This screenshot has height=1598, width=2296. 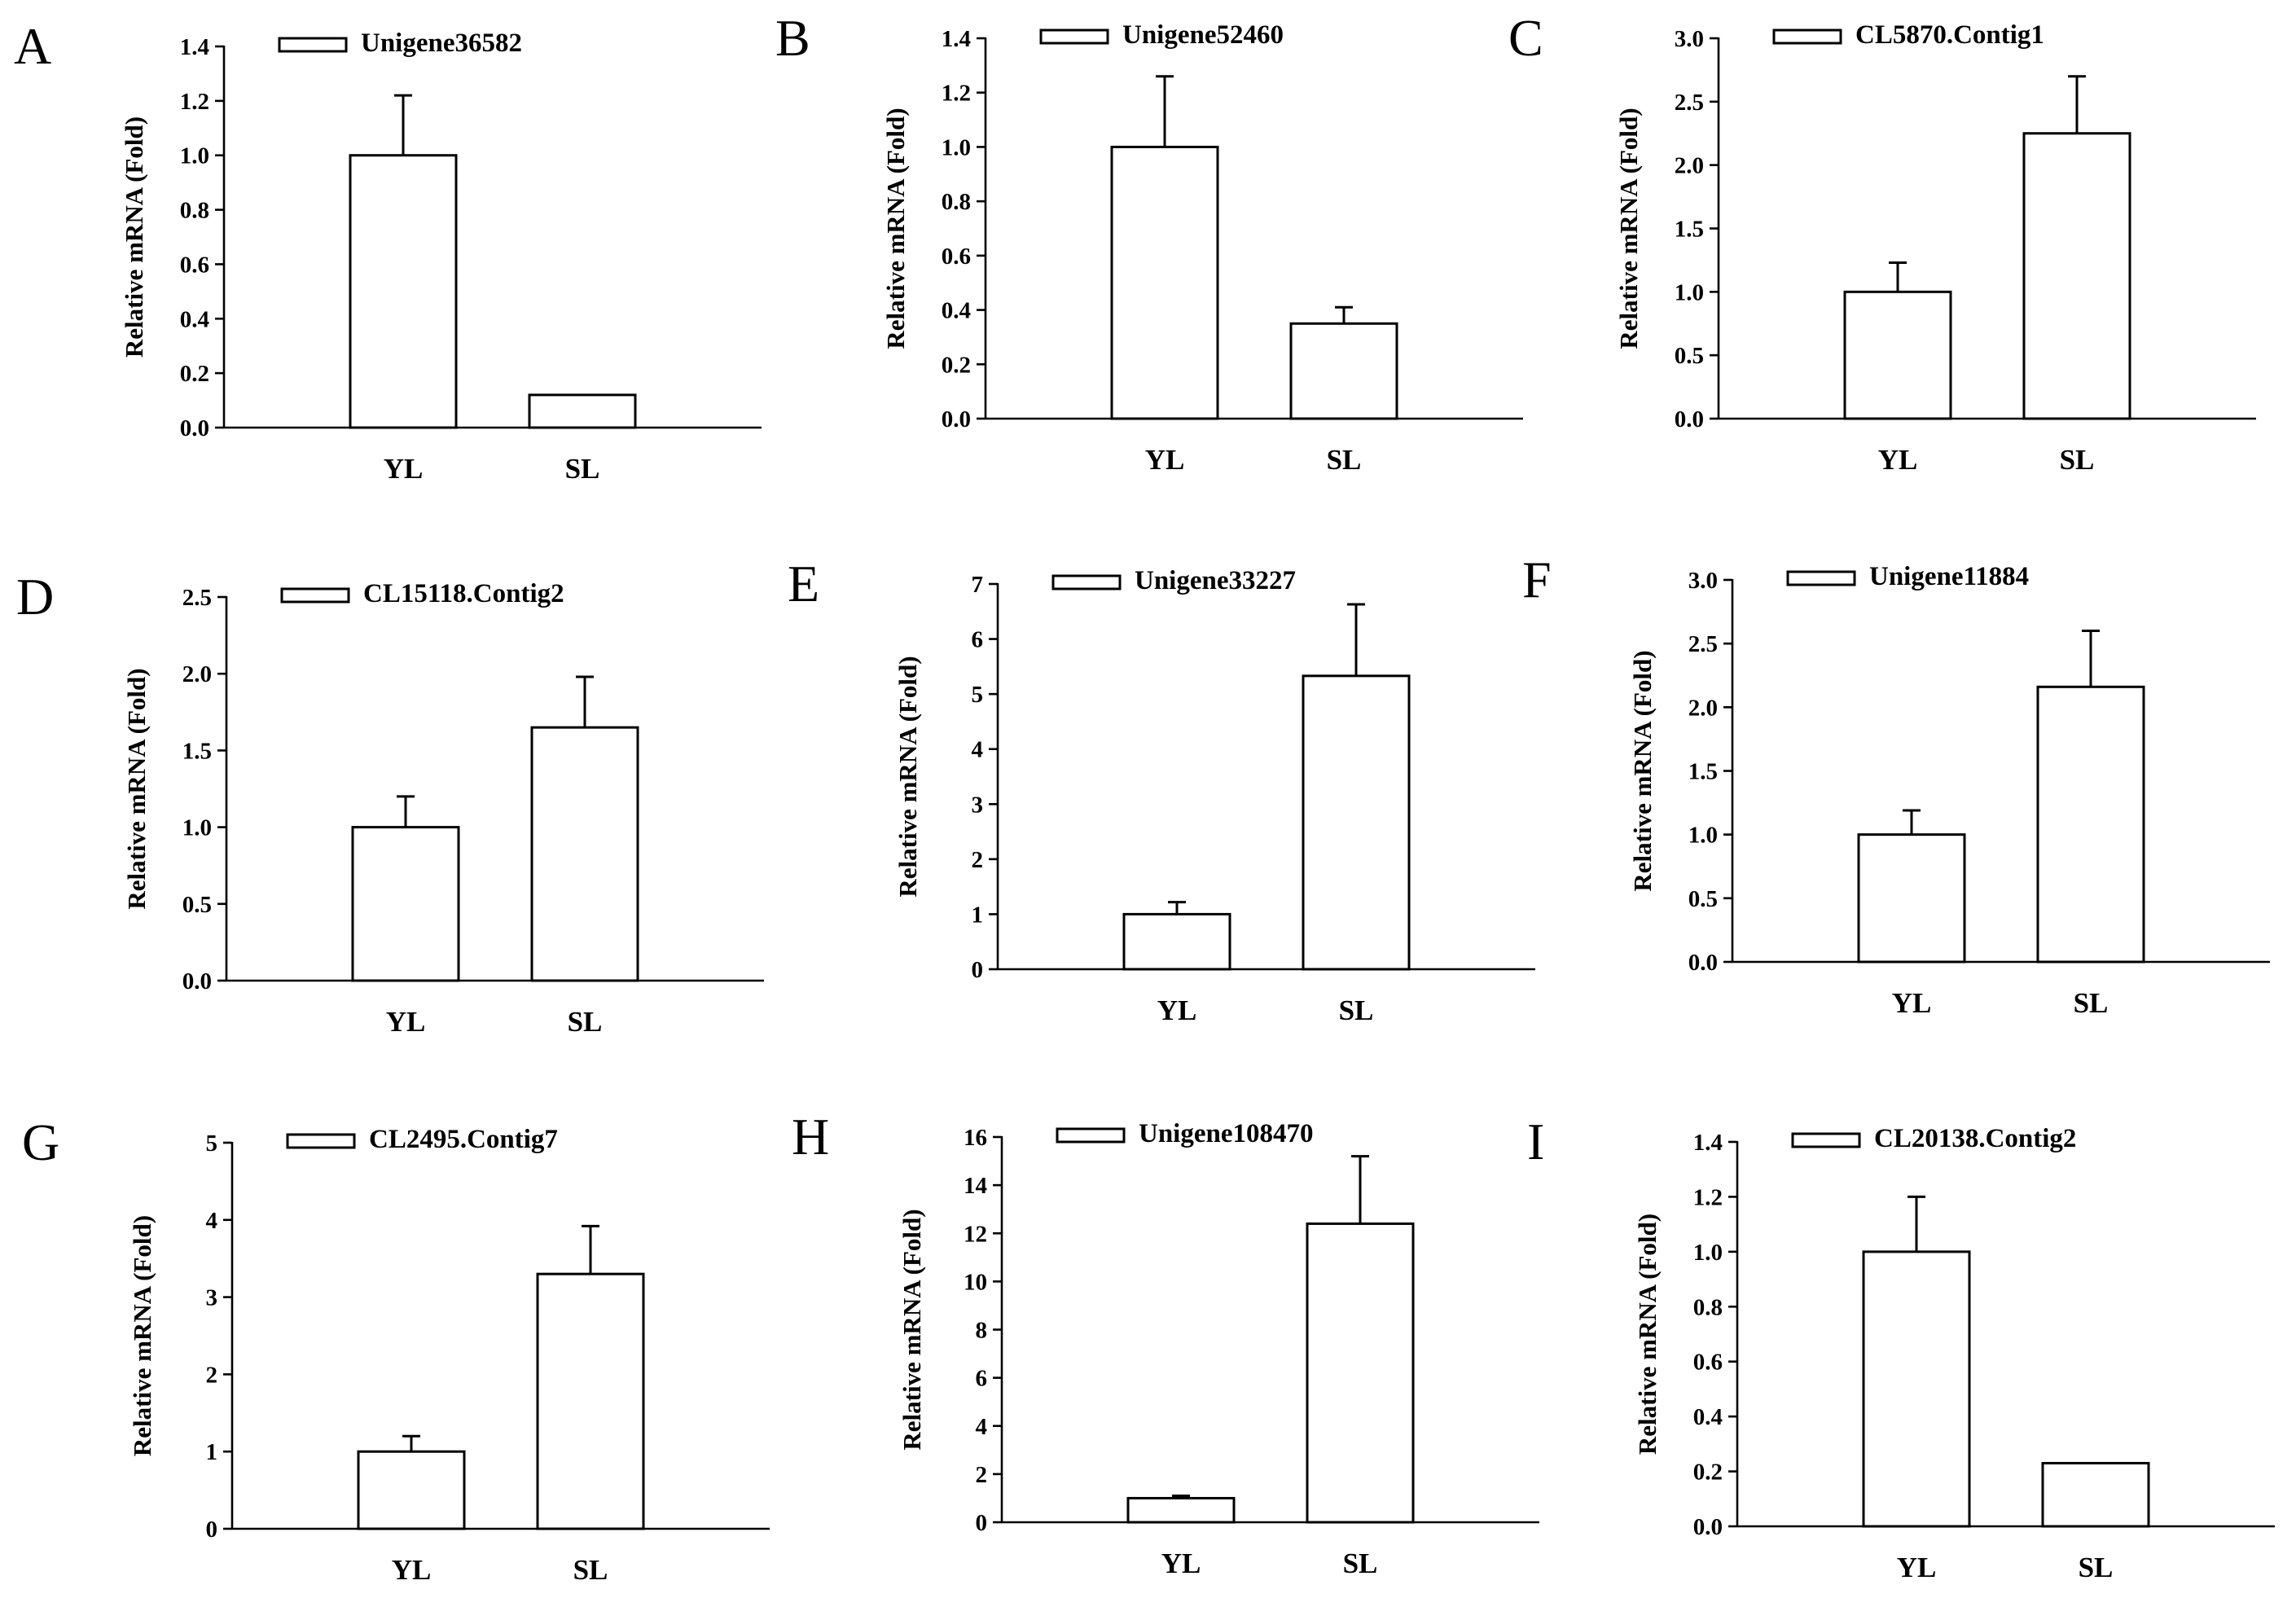 What do you see at coordinates (975, 1234) in the screenshot?
I see `y-tick-label: 12` at bounding box center [975, 1234].